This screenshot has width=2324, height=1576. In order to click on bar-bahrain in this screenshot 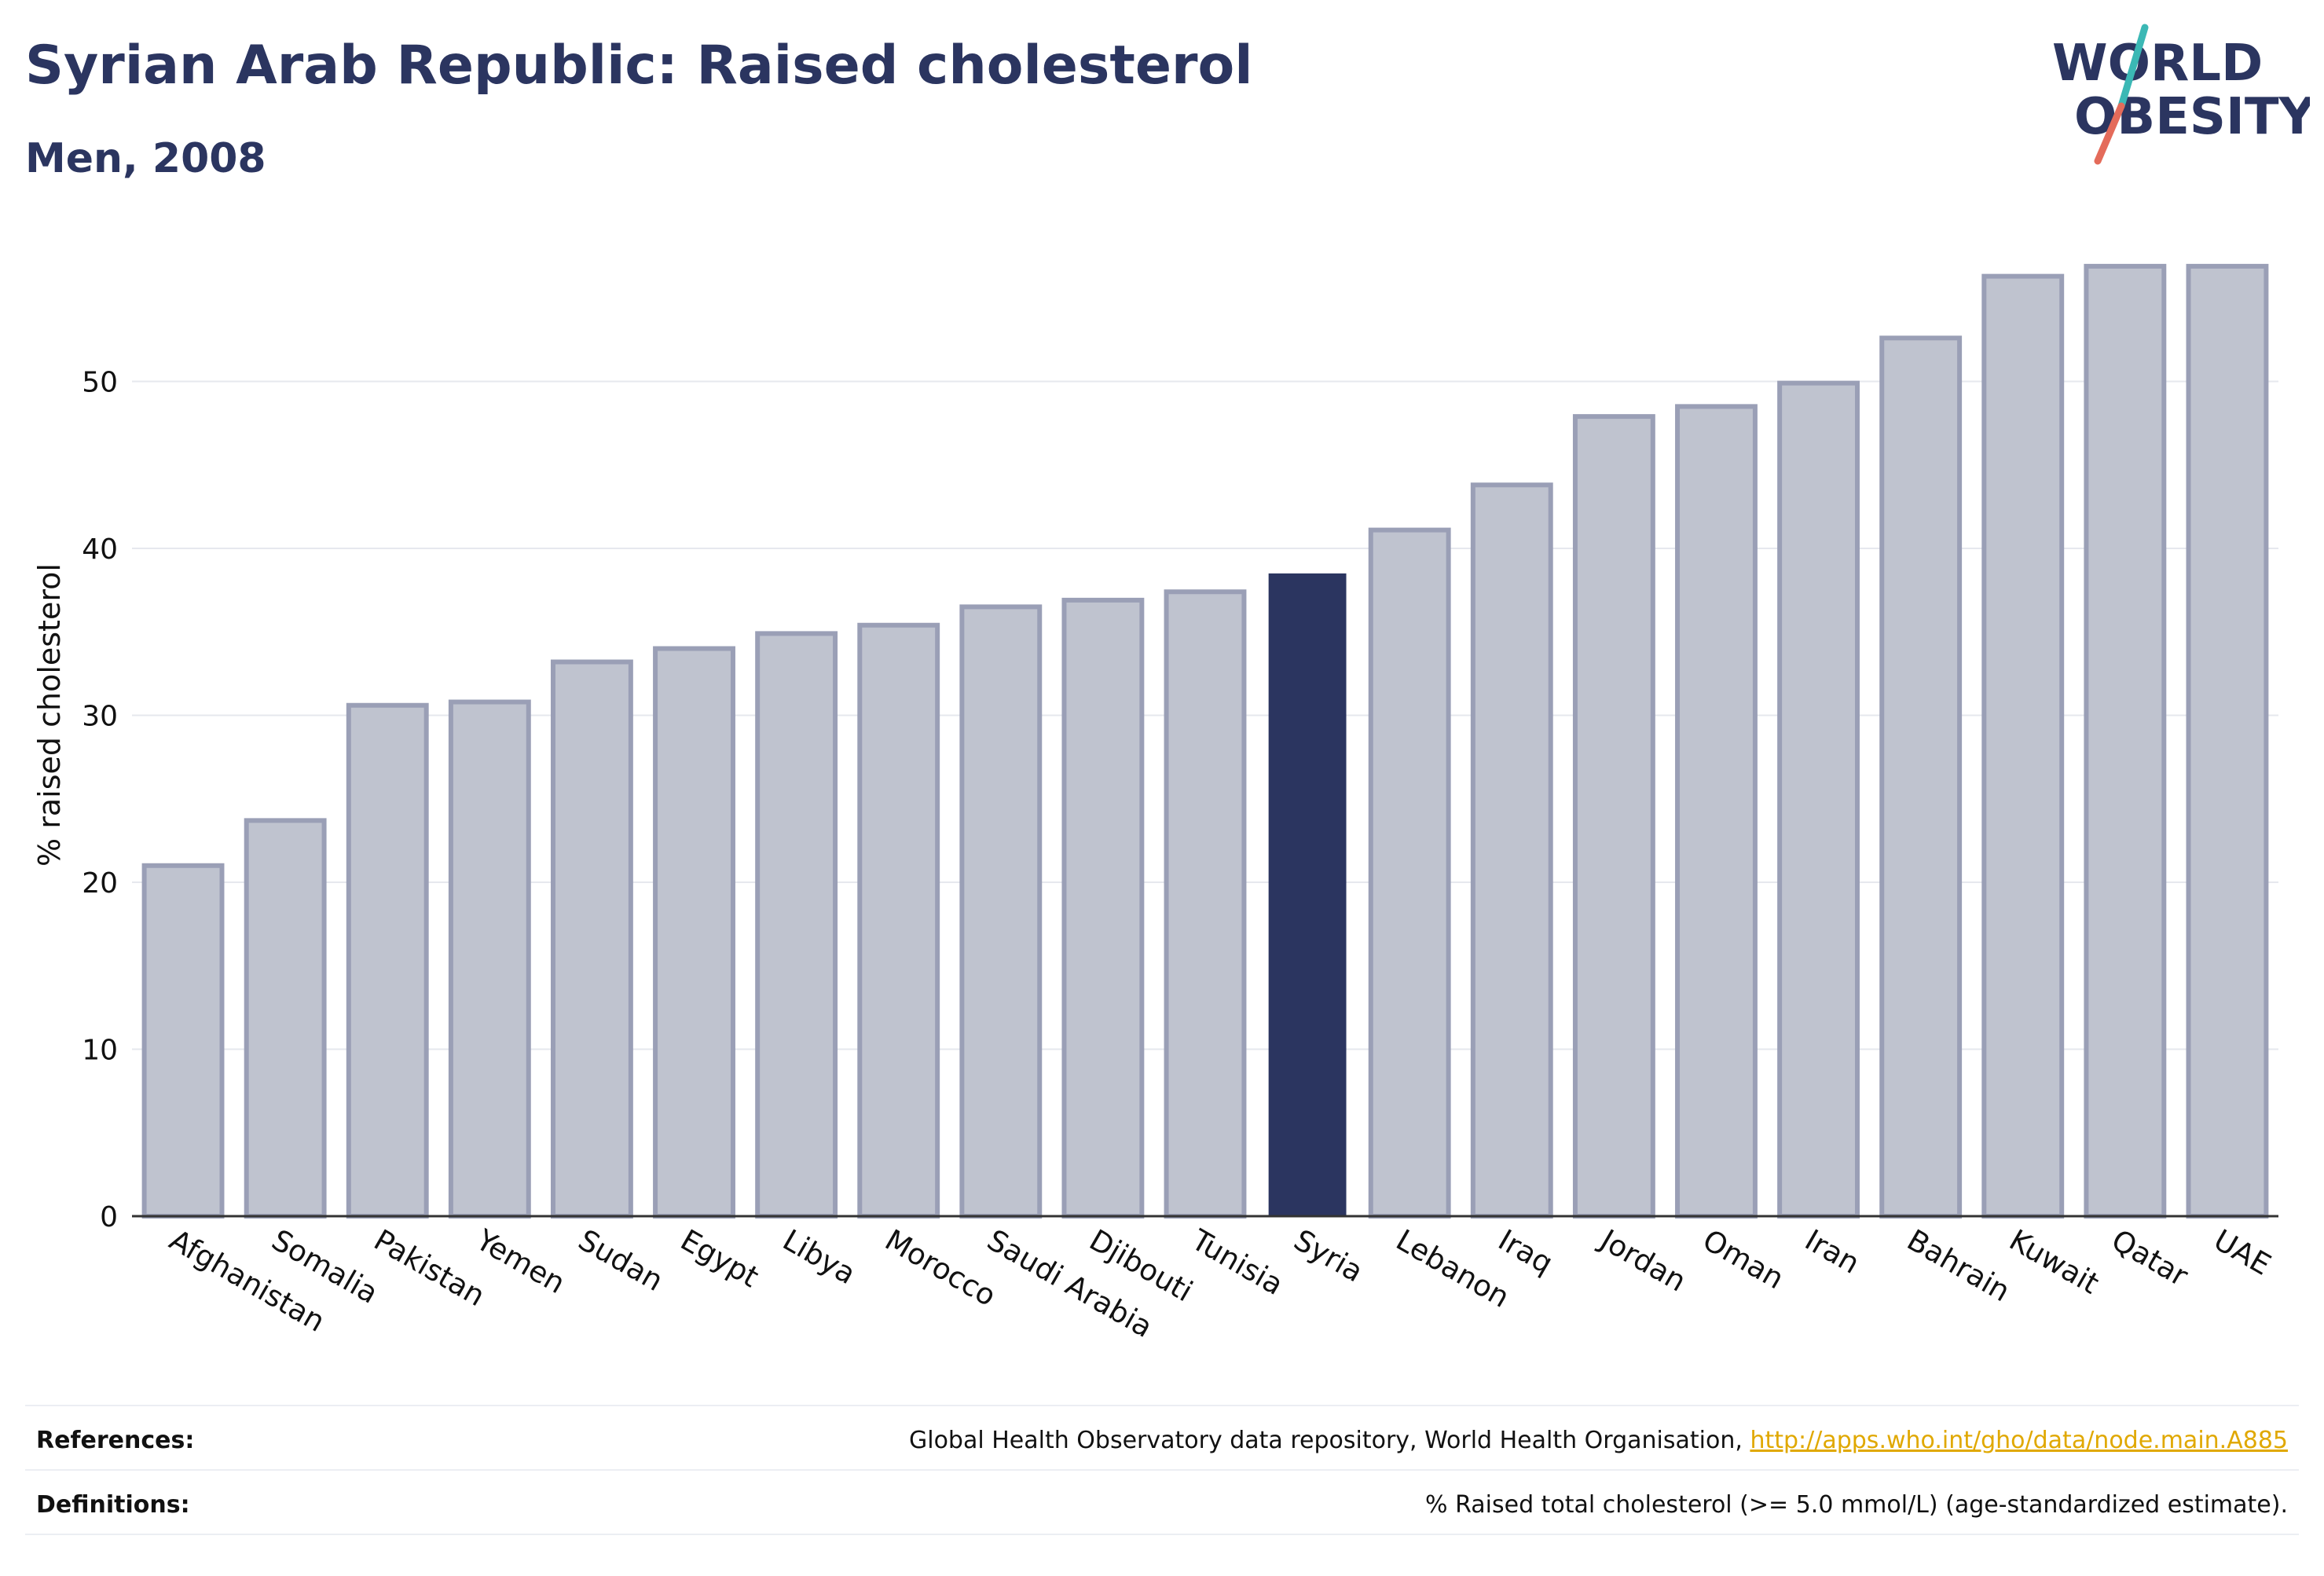, I will do `click(1921, 777)`.